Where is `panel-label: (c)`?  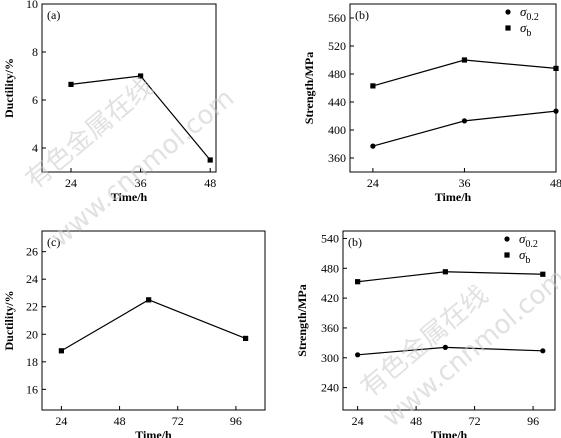 panel-label: (c) is located at coordinates (53, 242).